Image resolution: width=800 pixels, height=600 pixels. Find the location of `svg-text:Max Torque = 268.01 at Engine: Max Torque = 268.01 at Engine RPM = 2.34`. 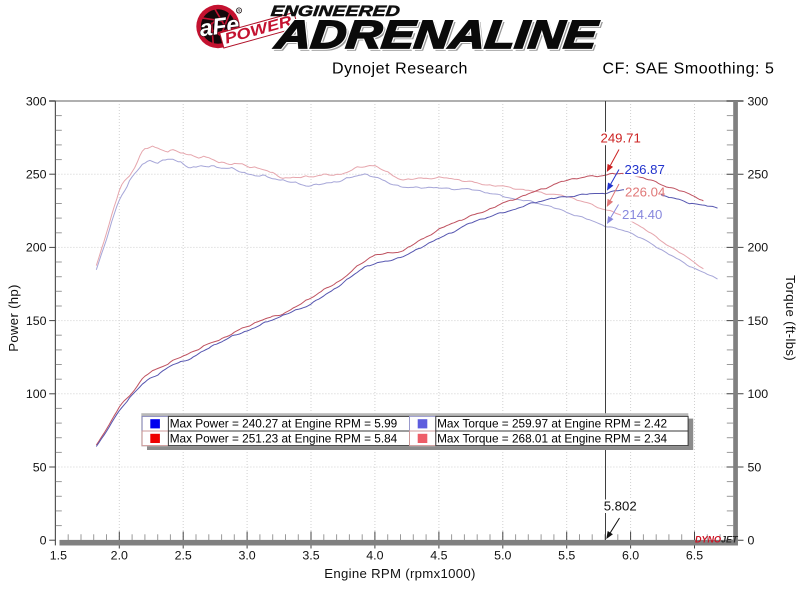

svg-text:Max Torque = 268.01 at Engine: Max Torque = 268.01 at Engine RPM = 2.34 is located at coordinates (552, 438).